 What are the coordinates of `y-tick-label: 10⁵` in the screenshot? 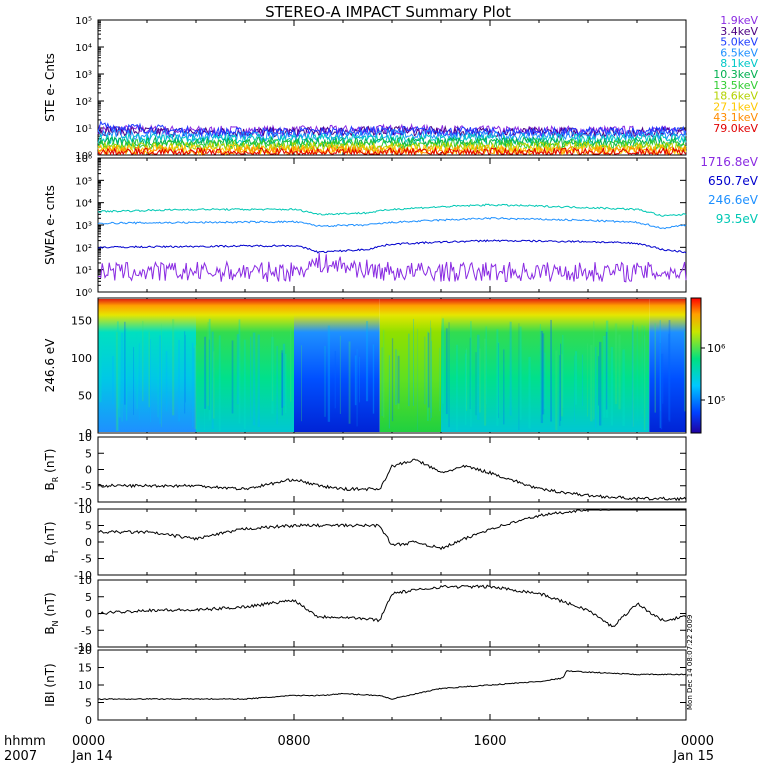 It's located at (83, 21).